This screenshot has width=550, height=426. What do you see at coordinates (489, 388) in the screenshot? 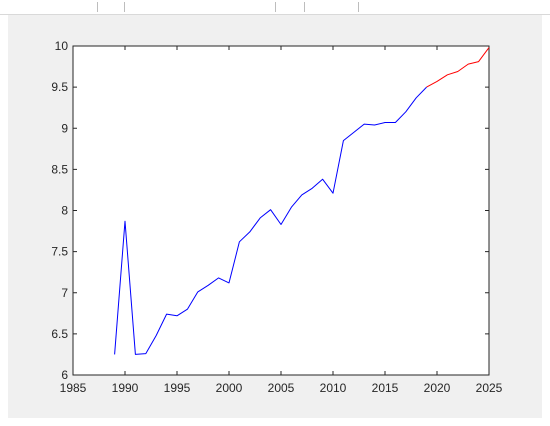
I see `x-tick-label: 2025` at bounding box center [489, 388].